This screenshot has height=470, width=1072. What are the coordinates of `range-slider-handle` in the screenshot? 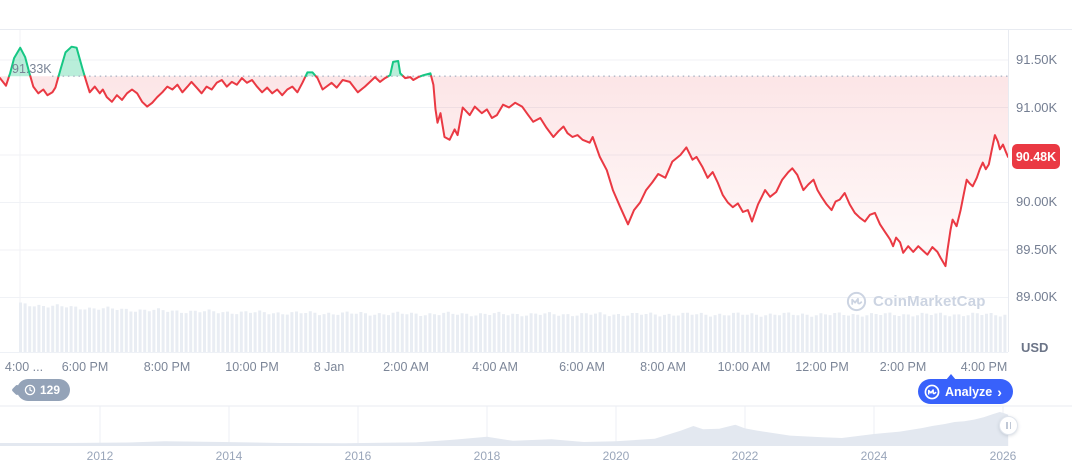 It's located at (1008, 425).